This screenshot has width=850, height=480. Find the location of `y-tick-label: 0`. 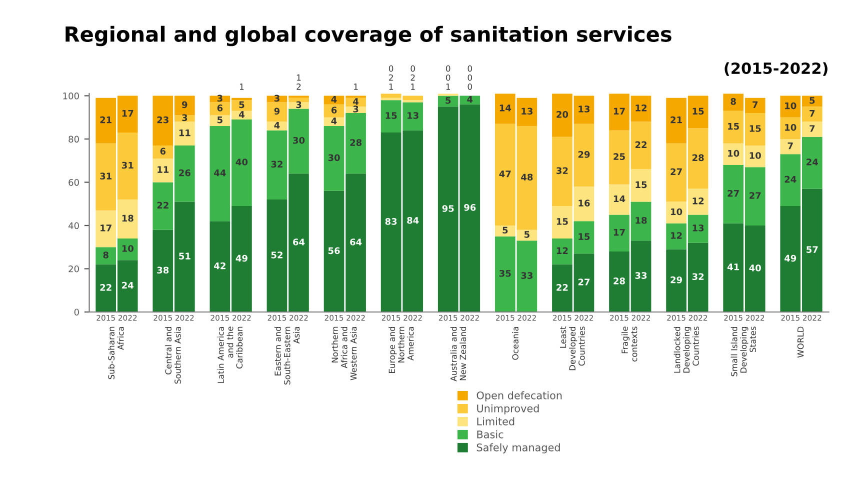

y-tick-label: 0 is located at coordinates (76, 312).